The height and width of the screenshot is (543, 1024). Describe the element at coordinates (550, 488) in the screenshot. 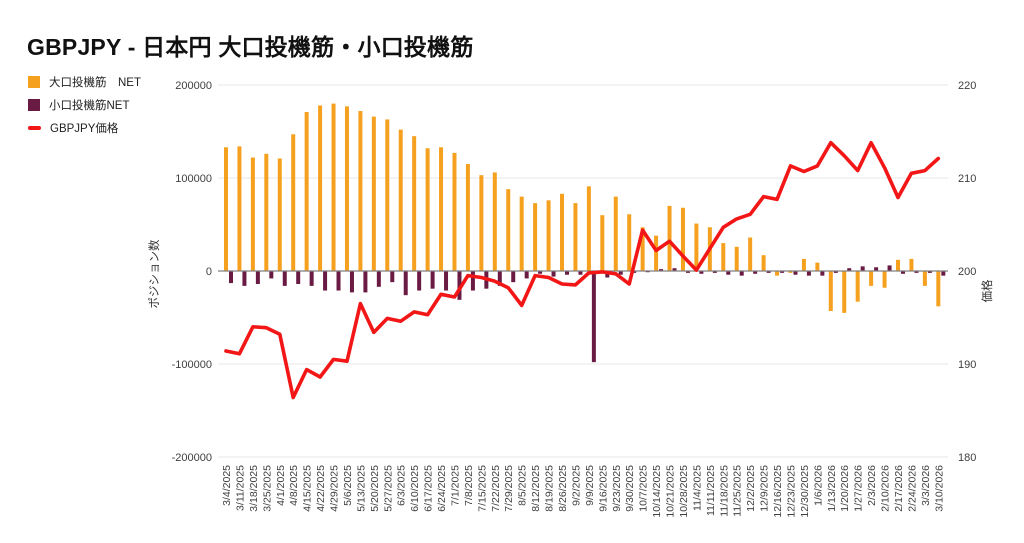

I see `x-axis-tick-label: 8/19/2025` at that location.